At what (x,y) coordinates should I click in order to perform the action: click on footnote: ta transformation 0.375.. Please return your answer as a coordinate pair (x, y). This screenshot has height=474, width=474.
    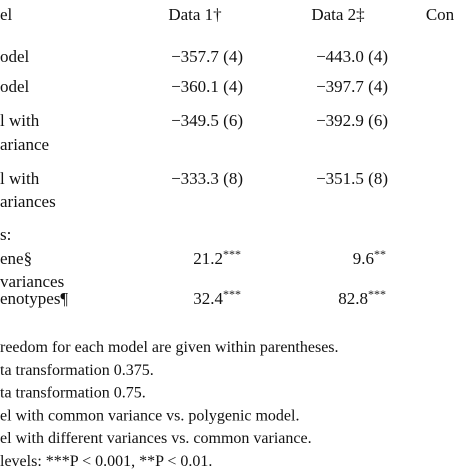
    Looking at the image, I should click on (77, 370).